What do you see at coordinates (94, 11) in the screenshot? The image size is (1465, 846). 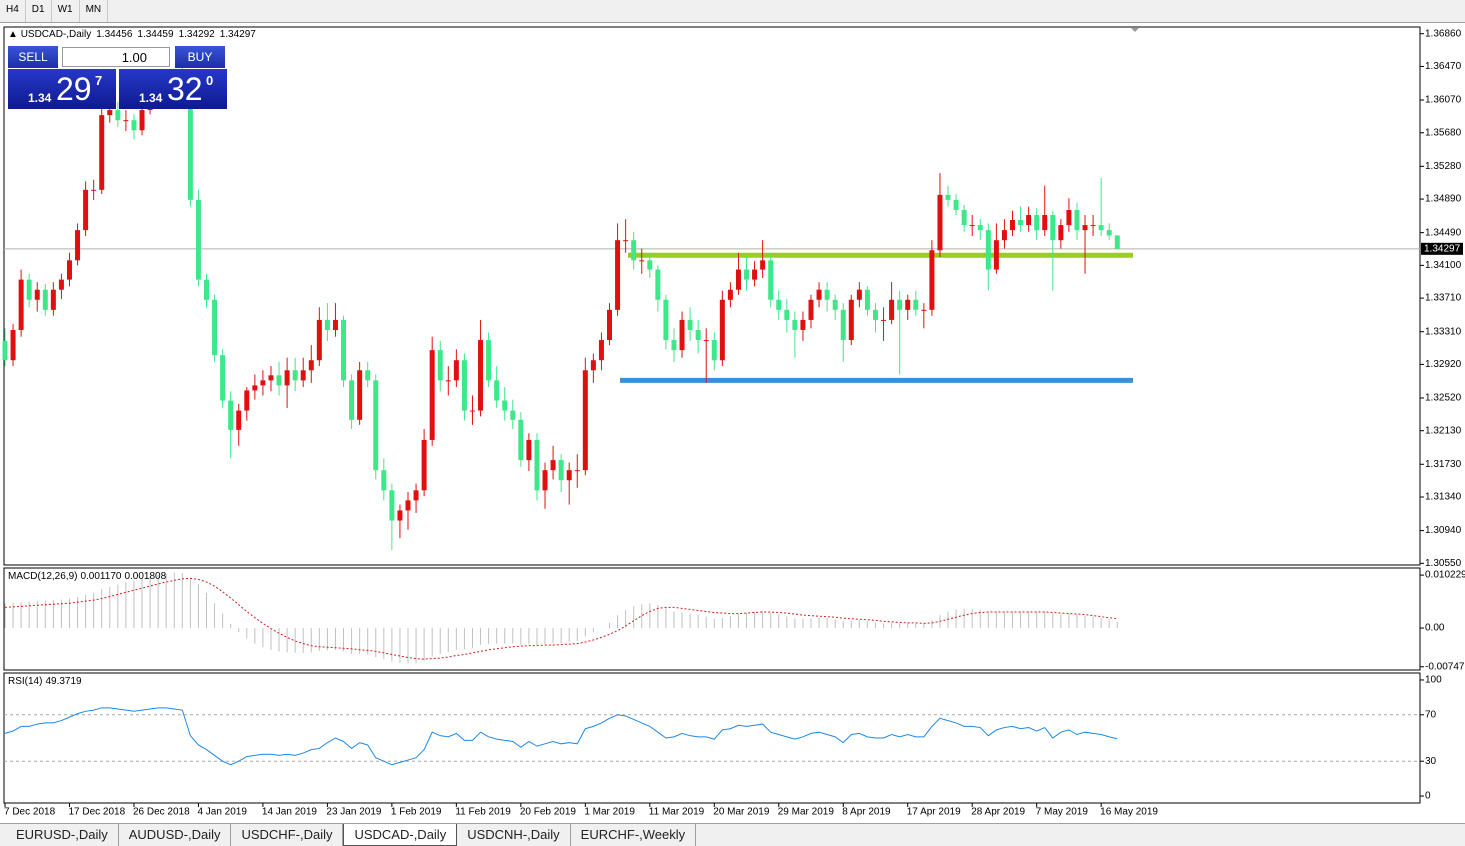 I see `timeframe-button: MN` at bounding box center [94, 11].